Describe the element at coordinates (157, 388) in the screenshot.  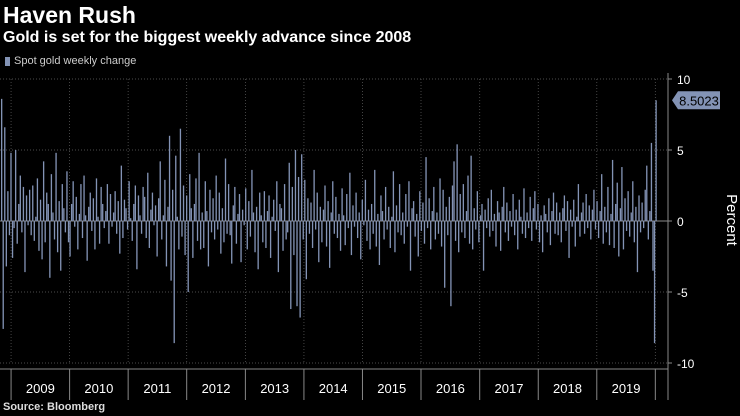
I see `x-tick-label: 2011` at that location.